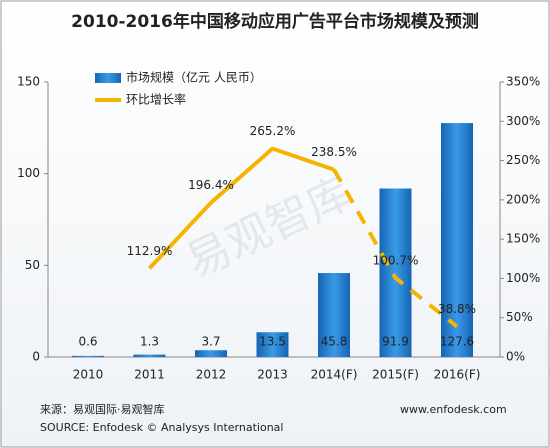 This screenshot has height=448, width=550. Describe the element at coordinates (32, 265) in the screenshot. I see `y-tick-label: 50` at that location.